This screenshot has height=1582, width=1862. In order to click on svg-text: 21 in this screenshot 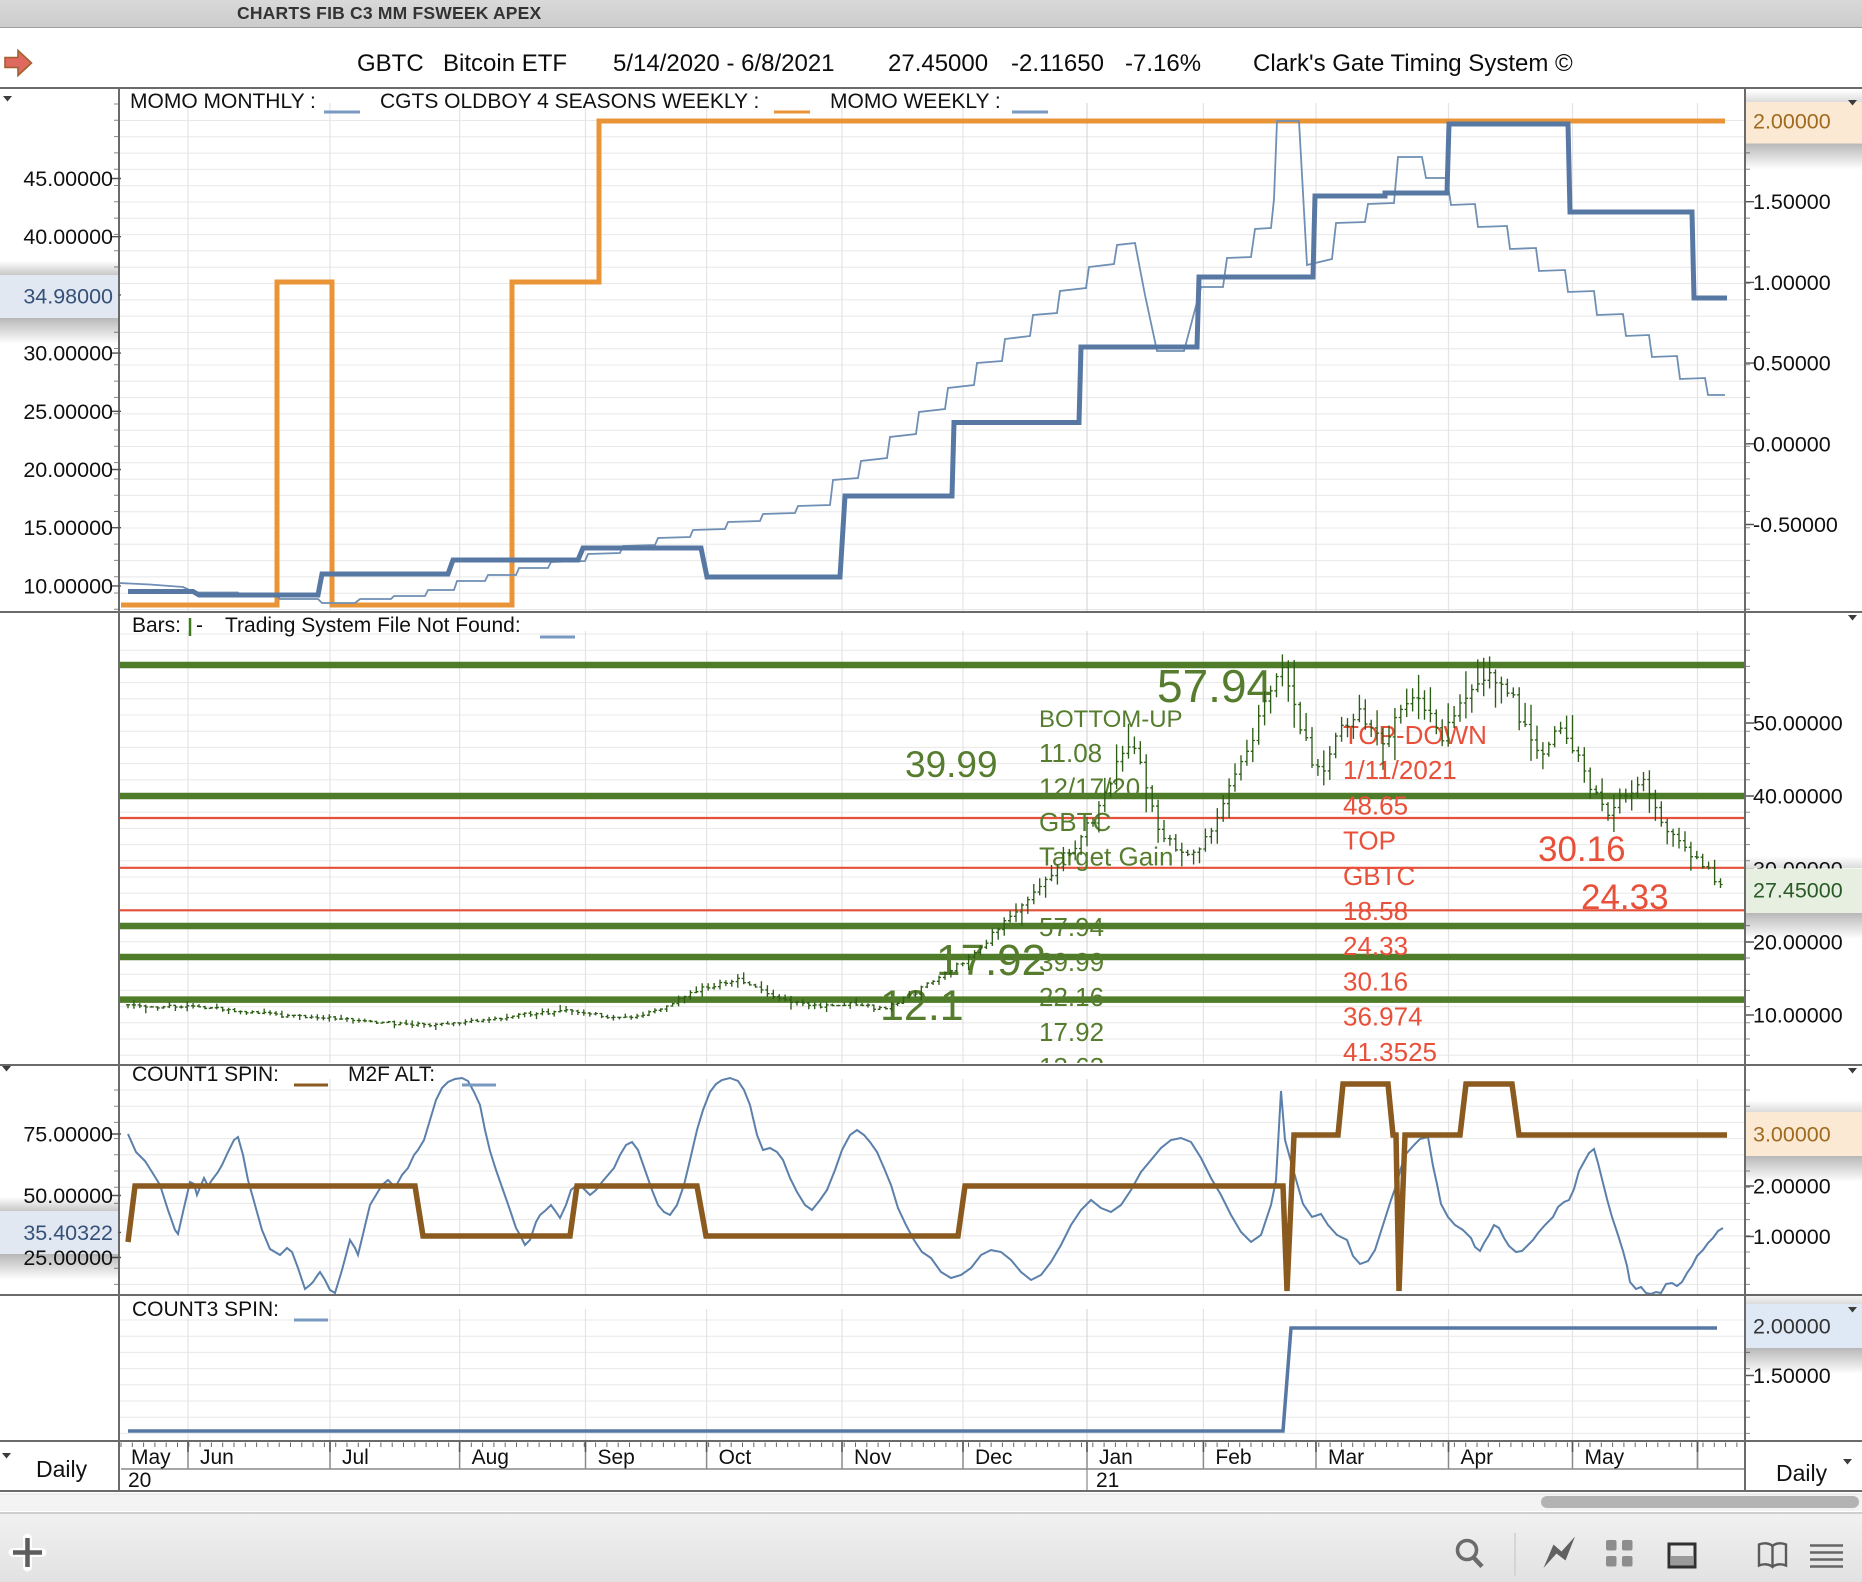, I will do `click(1107, 1480)`.